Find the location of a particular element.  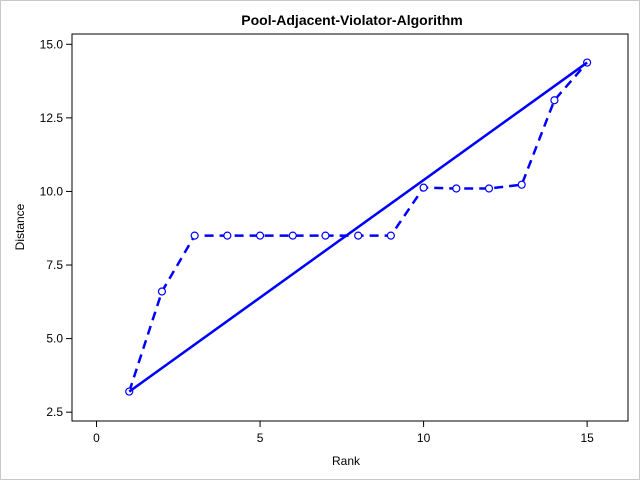

chart-title: Pool-Adjacent-Violator-Algorithm is located at coordinates (351, 20).